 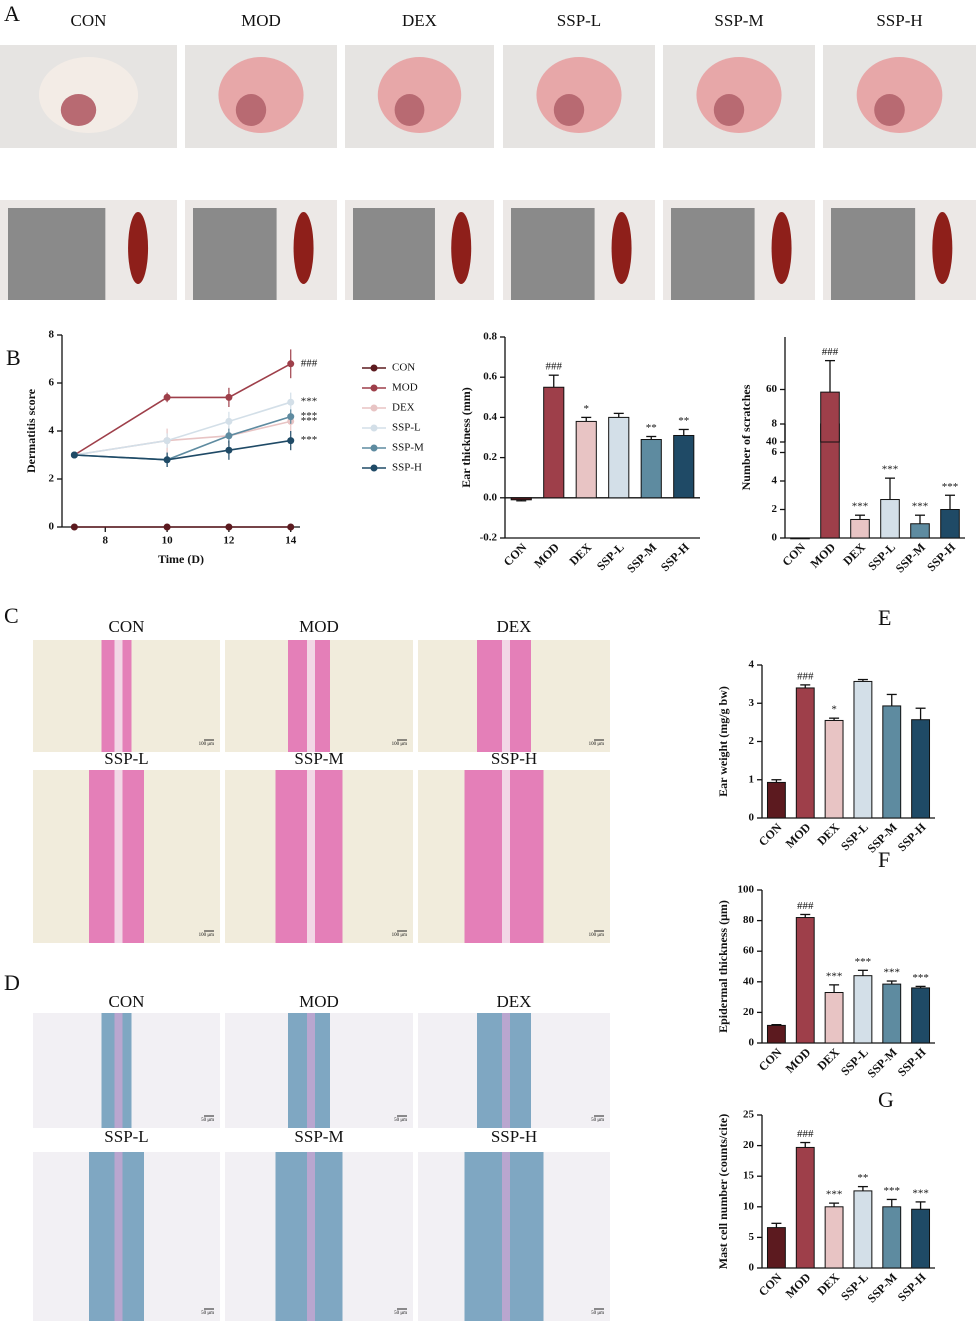 What do you see at coordinates (884, 859) in the screenshot?
I see `panel-letter: F` at bounding box center [884, 859].